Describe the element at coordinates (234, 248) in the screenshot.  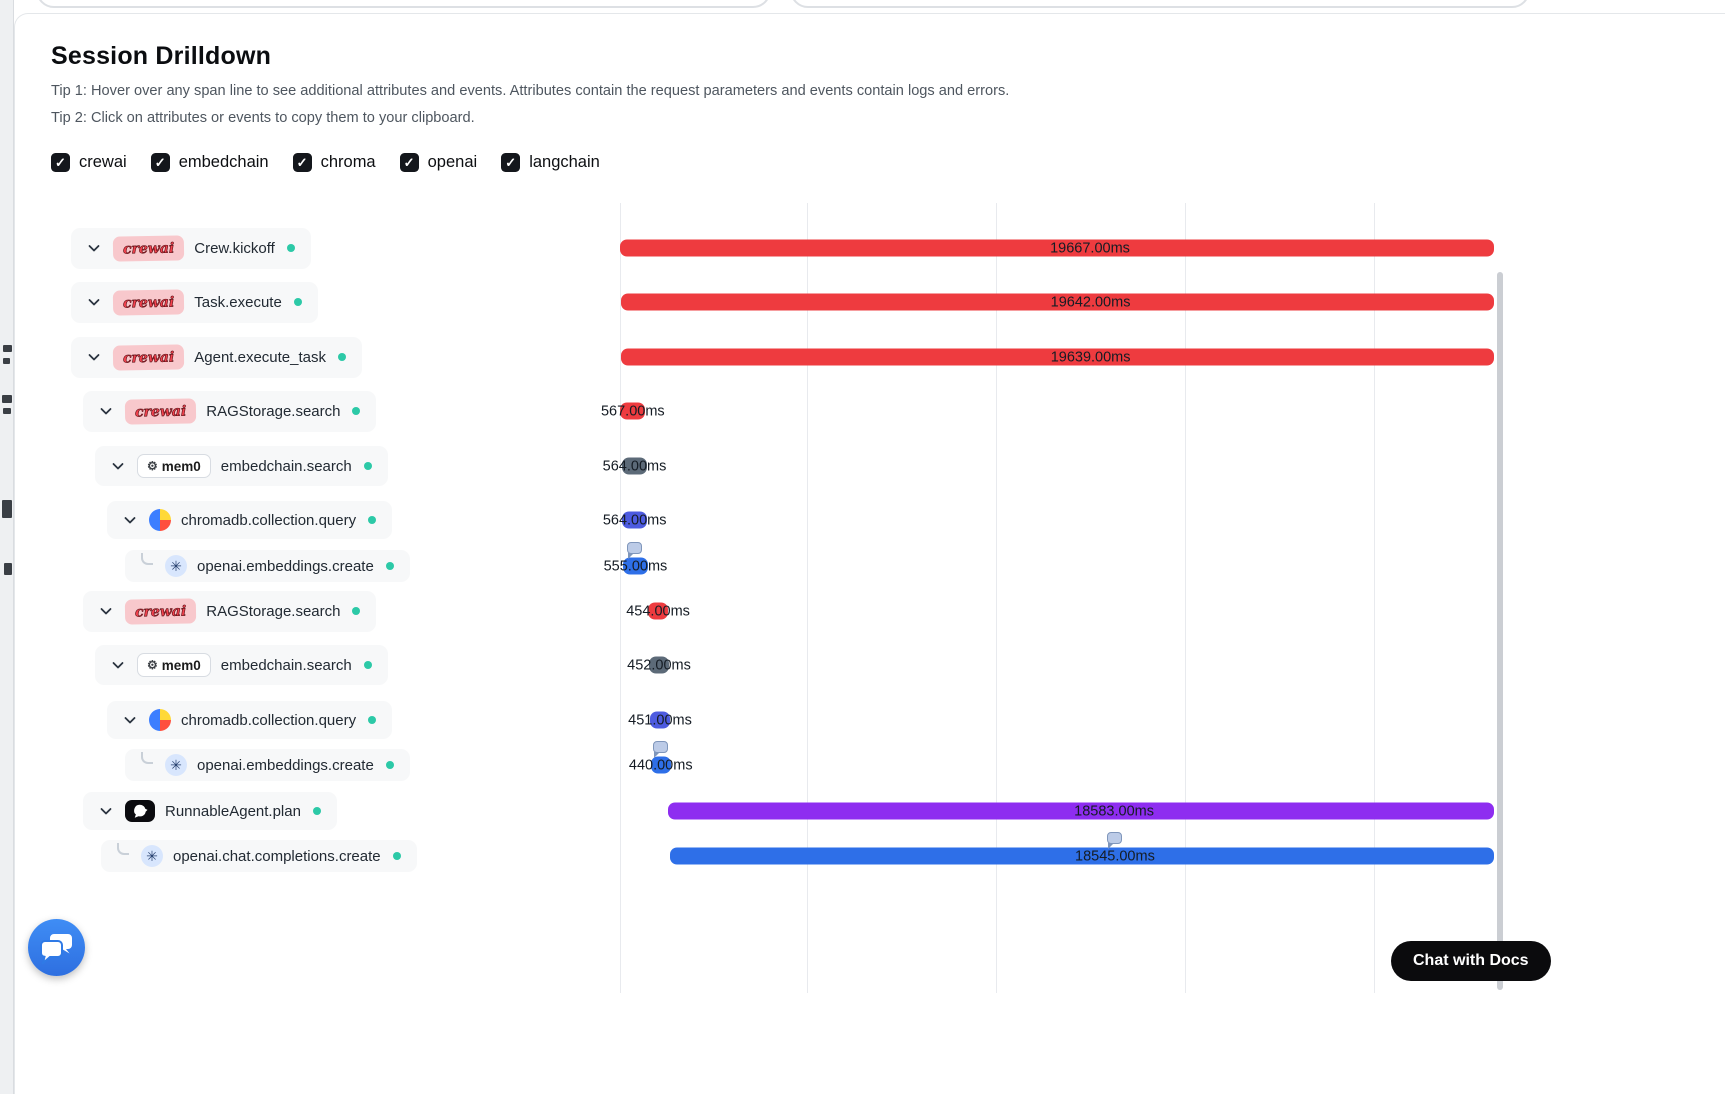
I see `span-name: Crew.kickoff` at that location.